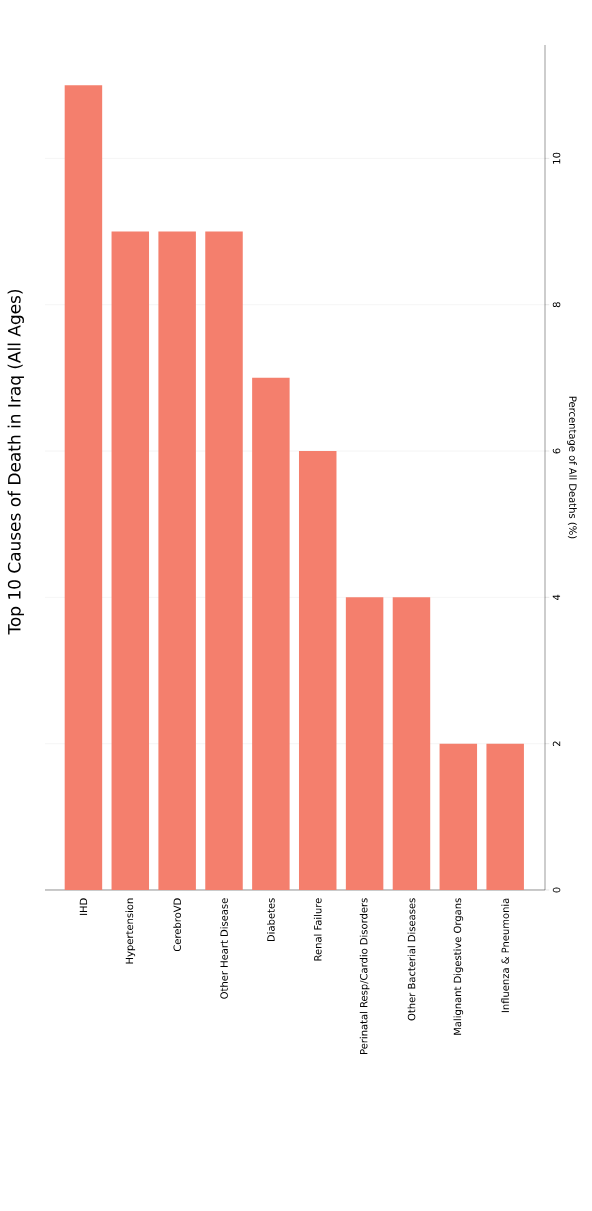  What do you see at coordinates (556, 305) in the screenshot?
I see `y-tick-label: 8` at bounding box center [556, 305].